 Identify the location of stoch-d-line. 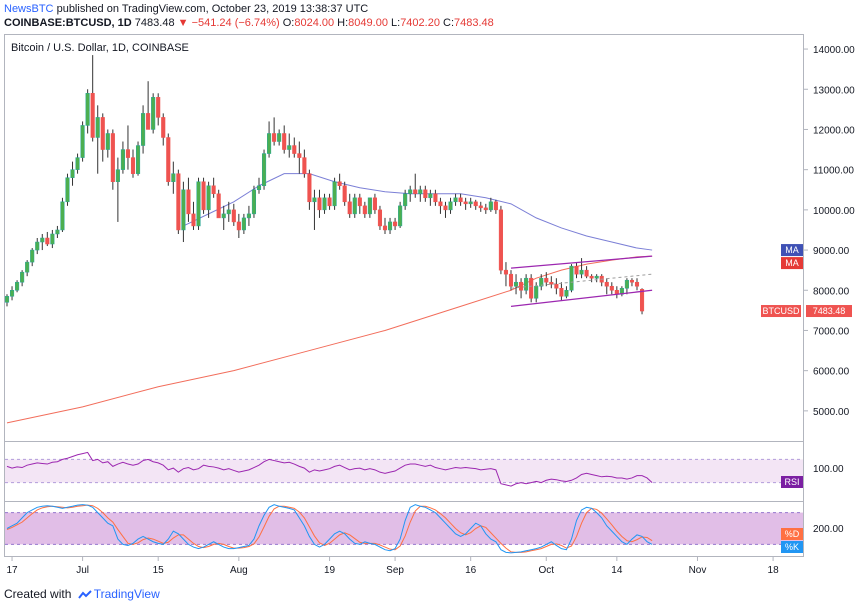
(329, 528).